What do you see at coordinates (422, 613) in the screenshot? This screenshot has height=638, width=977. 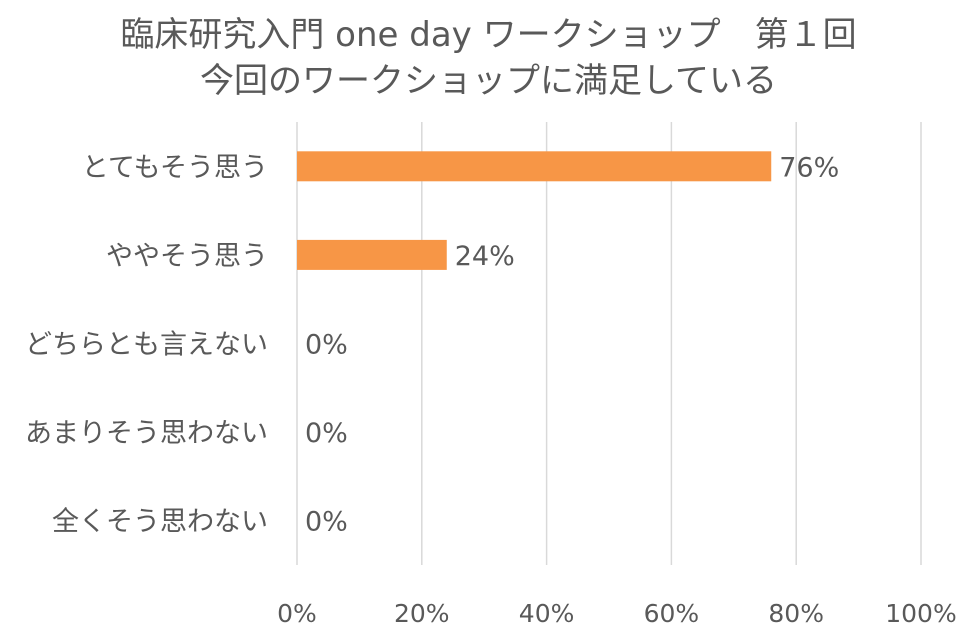 I see `x-tick-label: 20%` at bounding box center [422, 613].